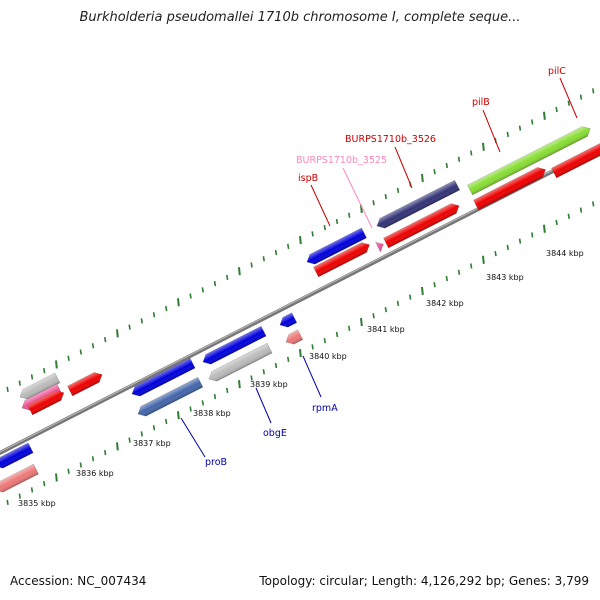 The width and height of the screenshot is (600, 600). What do you see at coordinates (341, 160) in the screenshot?
I see `gene-label-burps3525: BURPS1710b_3525` at bounding box center [341, 160].